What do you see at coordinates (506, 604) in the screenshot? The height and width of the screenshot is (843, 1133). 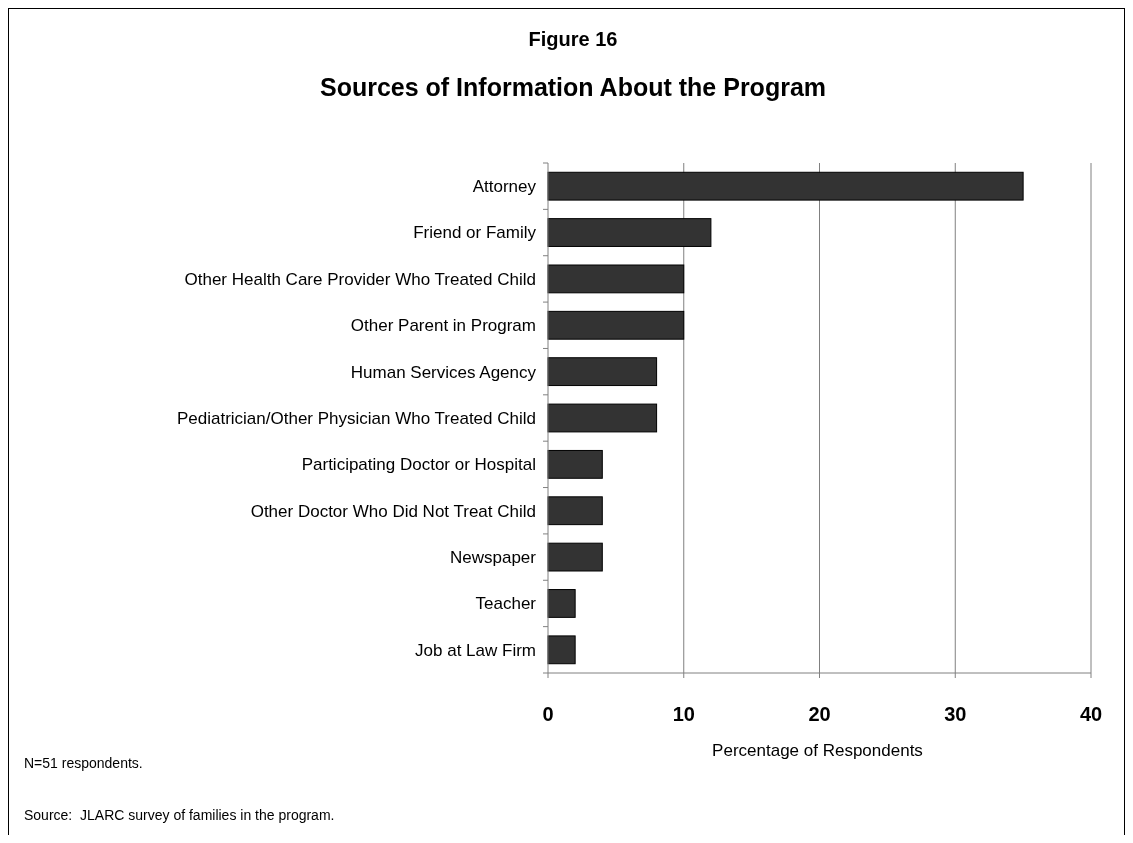 I see `y-tick-label: Teacher` at bounding box center [506, 604].